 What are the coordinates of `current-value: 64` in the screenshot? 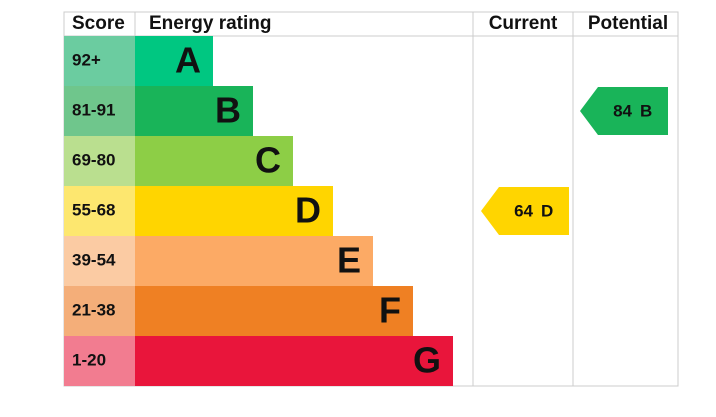 It's located at (523, 210).